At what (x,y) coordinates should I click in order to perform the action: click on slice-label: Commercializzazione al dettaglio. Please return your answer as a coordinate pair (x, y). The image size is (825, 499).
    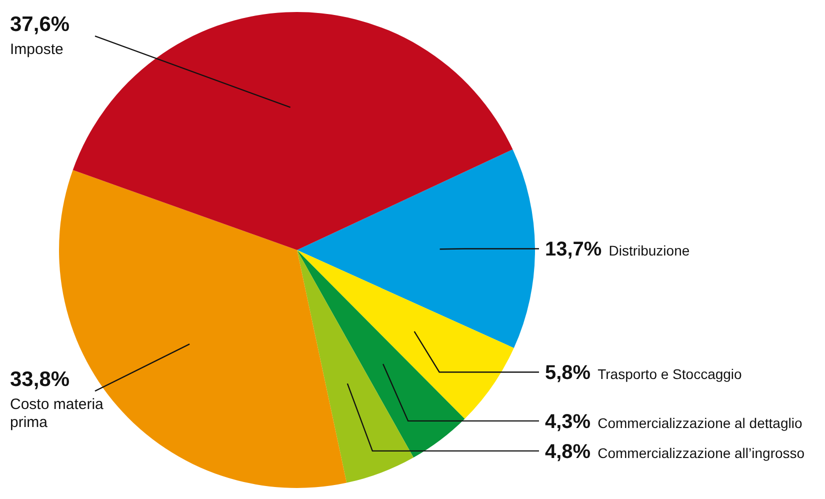
    Looking at the image, I should click on (700, 422).